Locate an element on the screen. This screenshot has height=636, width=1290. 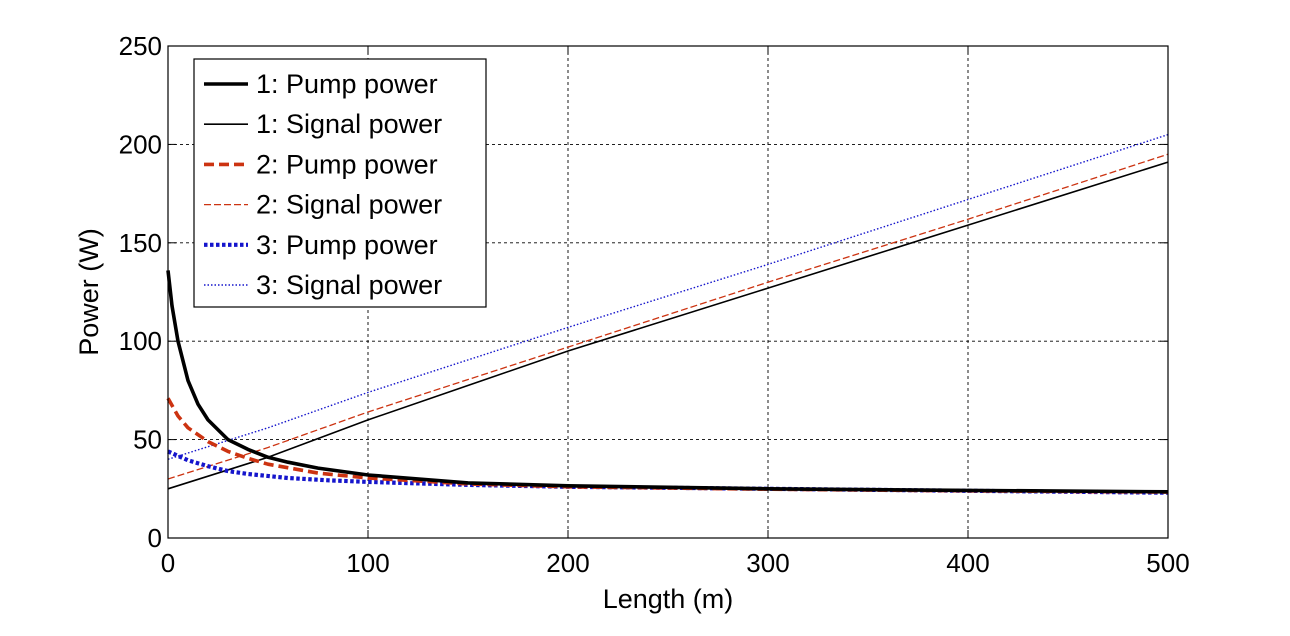
x-tick-label: 500 is located at coordinates (1167, 563).